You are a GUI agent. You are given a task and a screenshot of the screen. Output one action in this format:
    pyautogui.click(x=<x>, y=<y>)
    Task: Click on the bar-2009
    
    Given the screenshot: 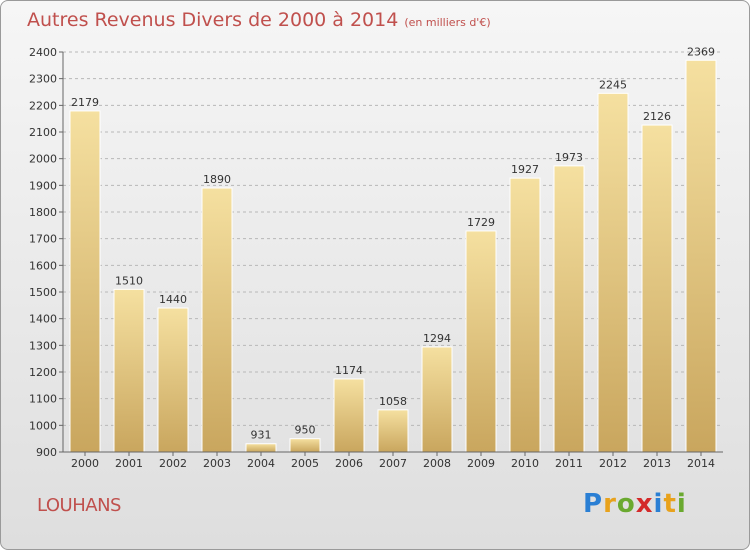 What is the action you would take?
    pyautogui.click(x=481, y=341)
    